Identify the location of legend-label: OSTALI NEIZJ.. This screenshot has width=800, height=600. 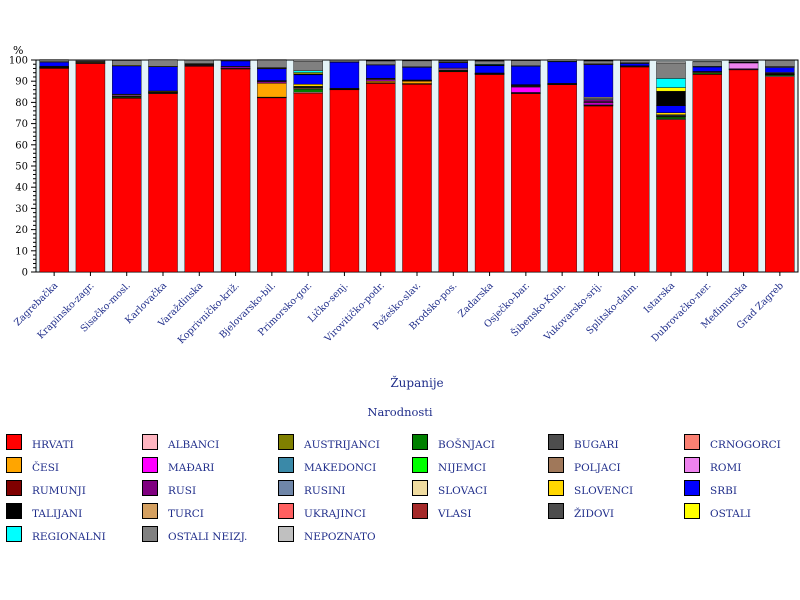
(208, 537).